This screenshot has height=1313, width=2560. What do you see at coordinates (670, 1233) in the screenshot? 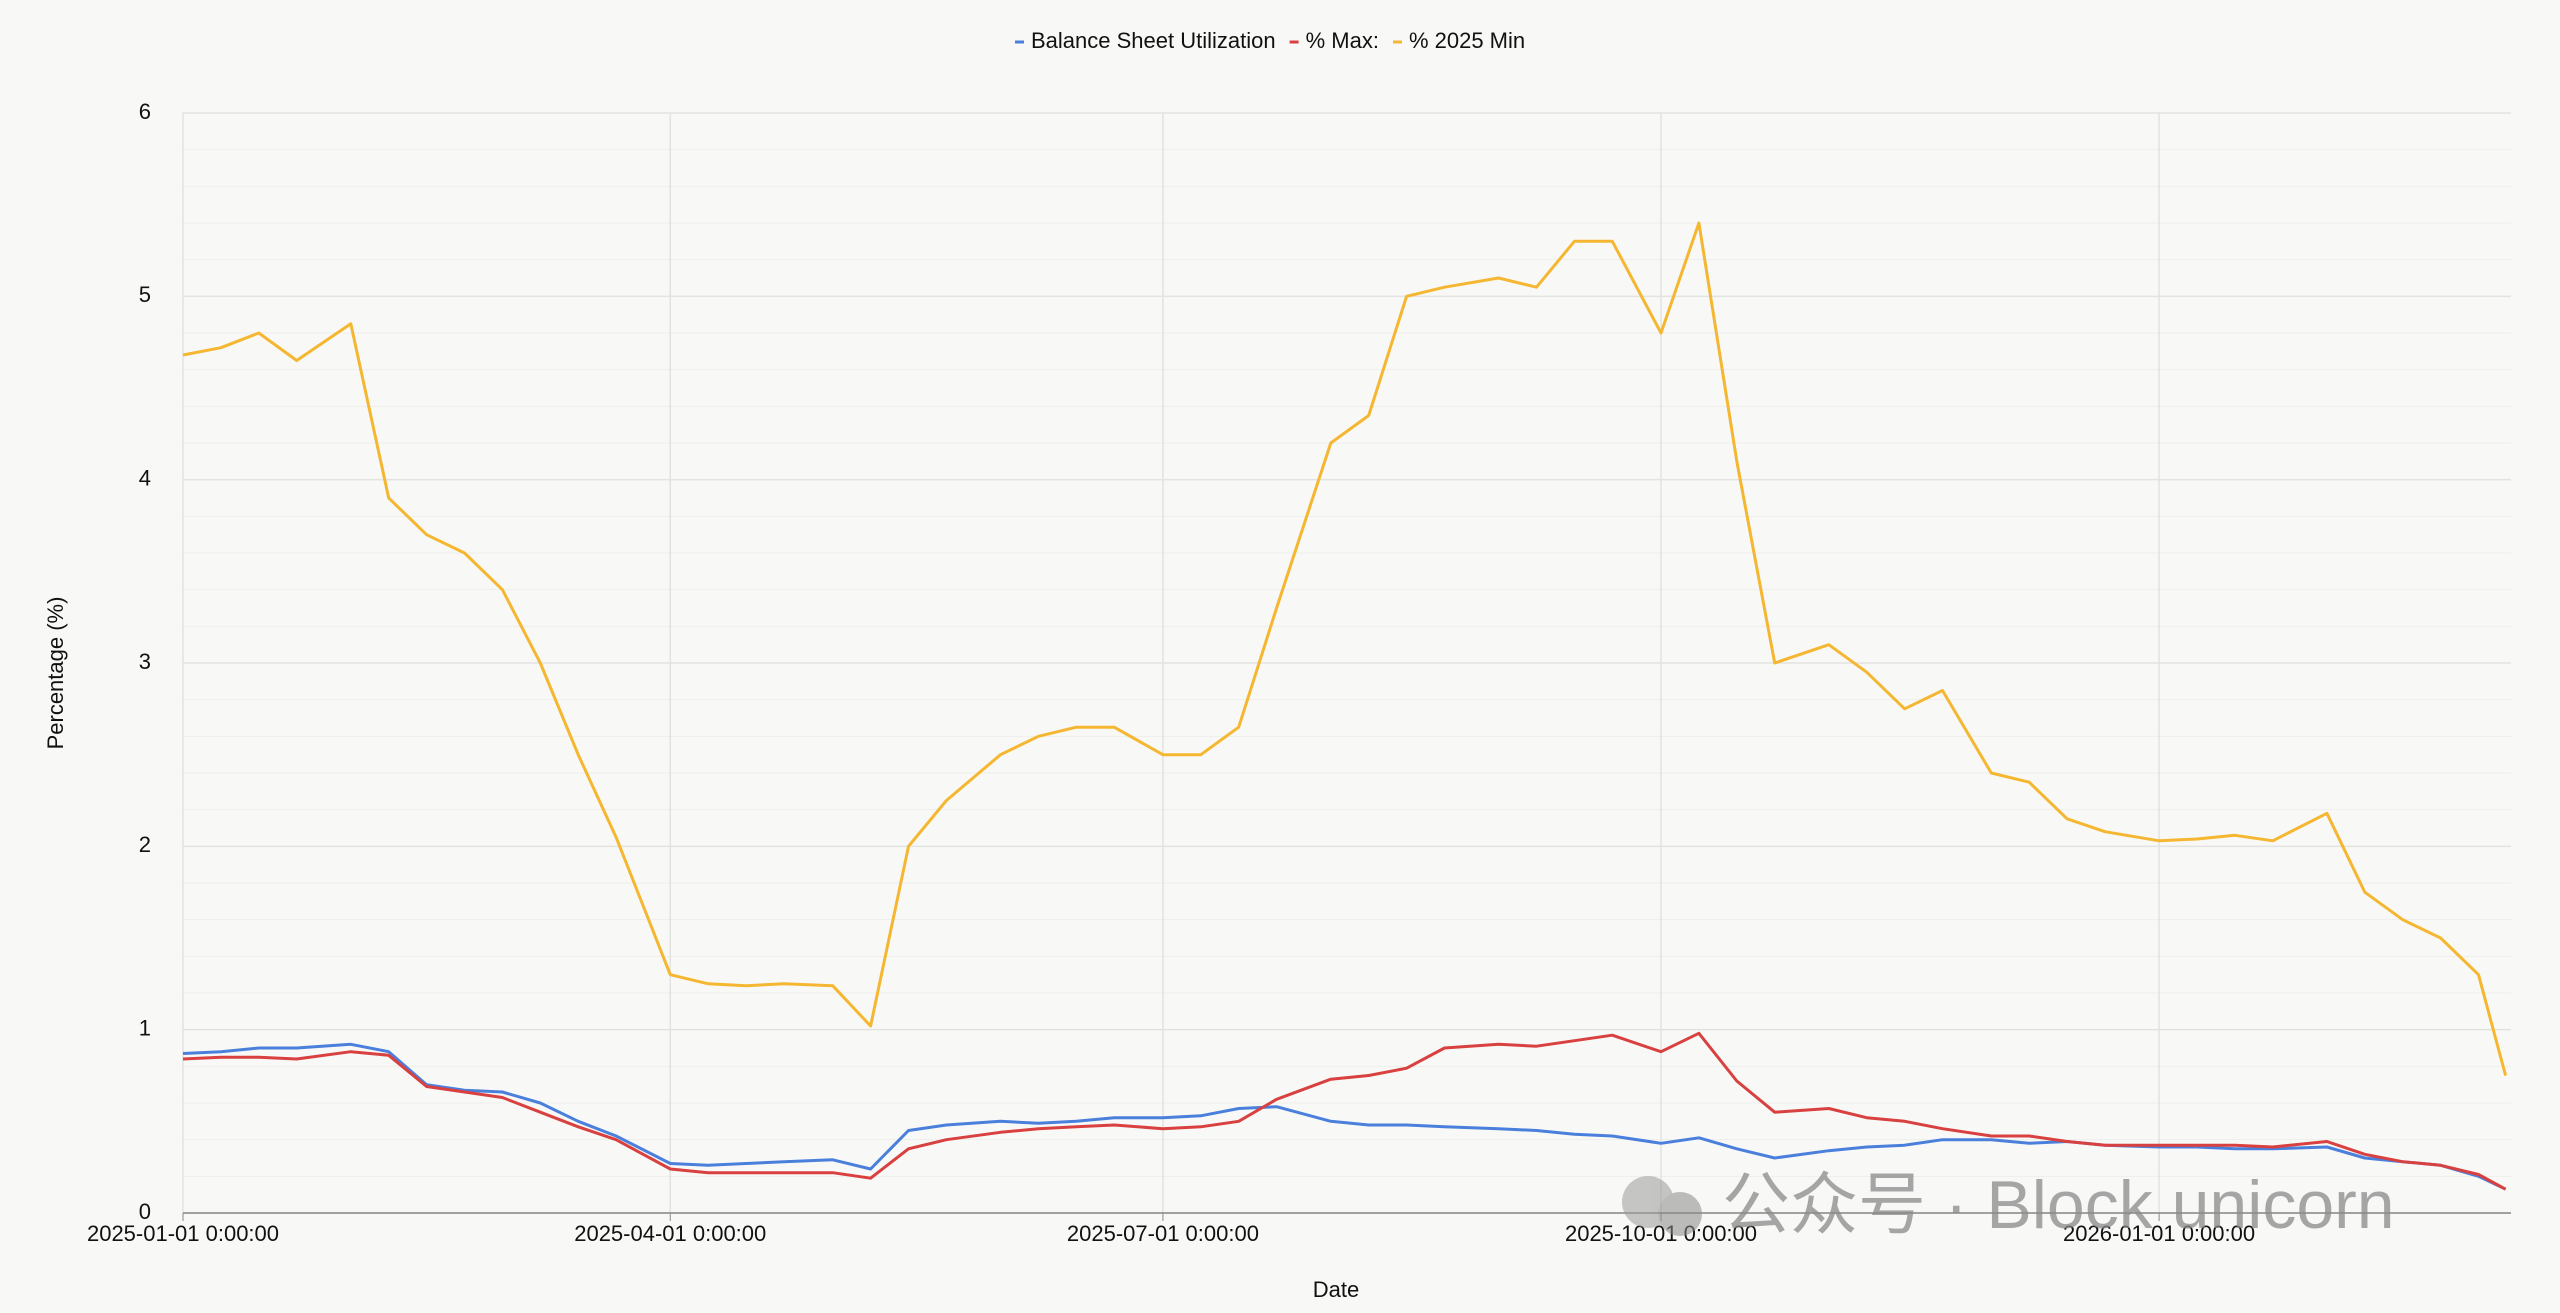
I see `x-tick-label: 2025-04-01 0:00:00` at bounding box center [670, 1233].